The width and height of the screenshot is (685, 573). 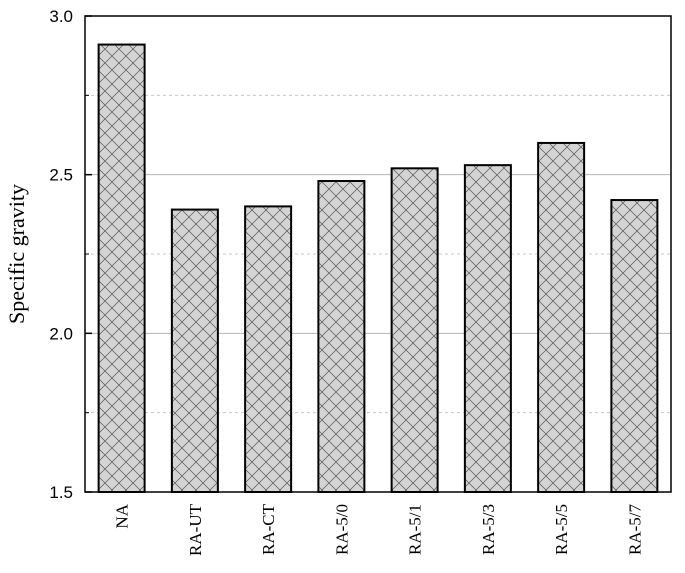 What do you see at coordinates (561, 529) in the screenshot?
I see `x-category-label: RA-5/5` at bounding box center [561, 529].